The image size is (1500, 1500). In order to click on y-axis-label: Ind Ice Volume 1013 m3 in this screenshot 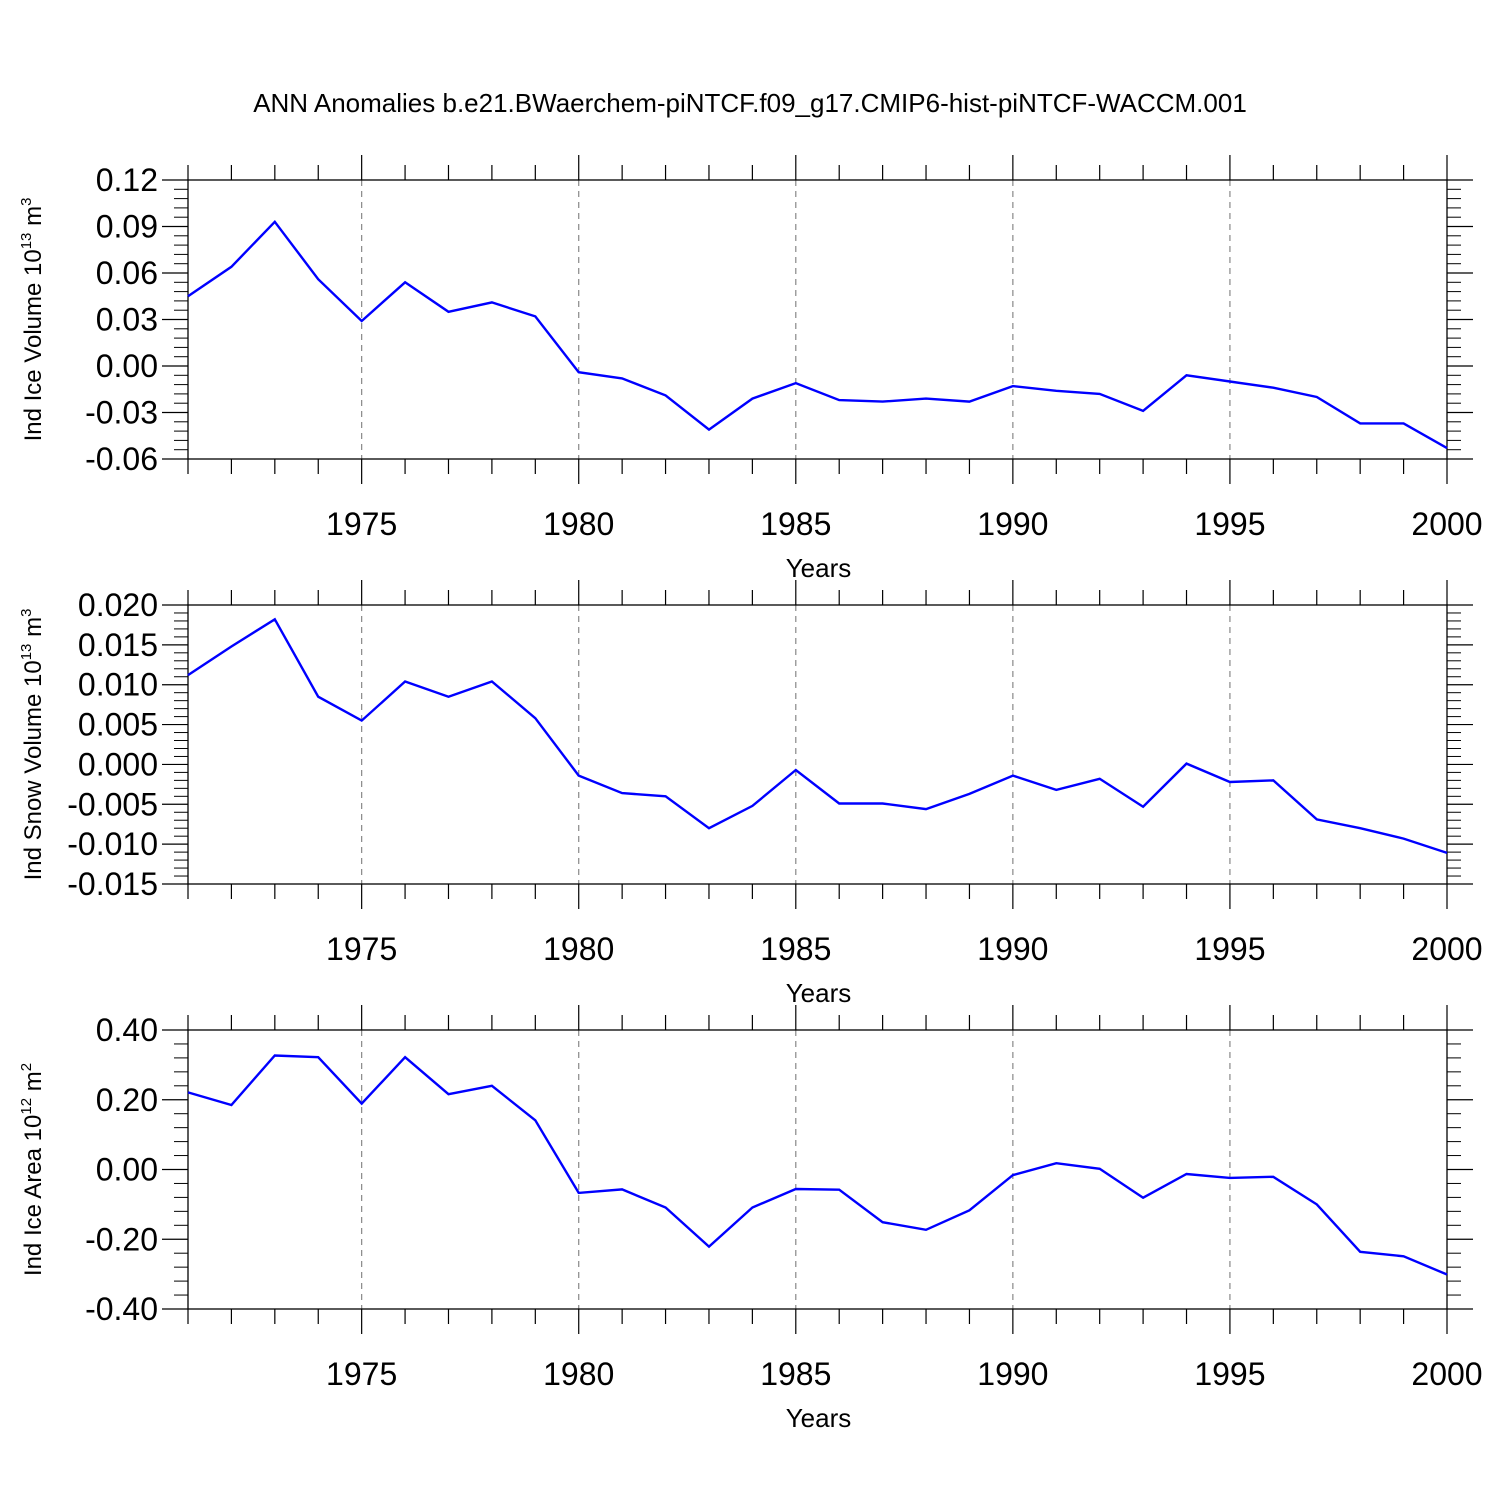, I will do `click(32, 320)`.